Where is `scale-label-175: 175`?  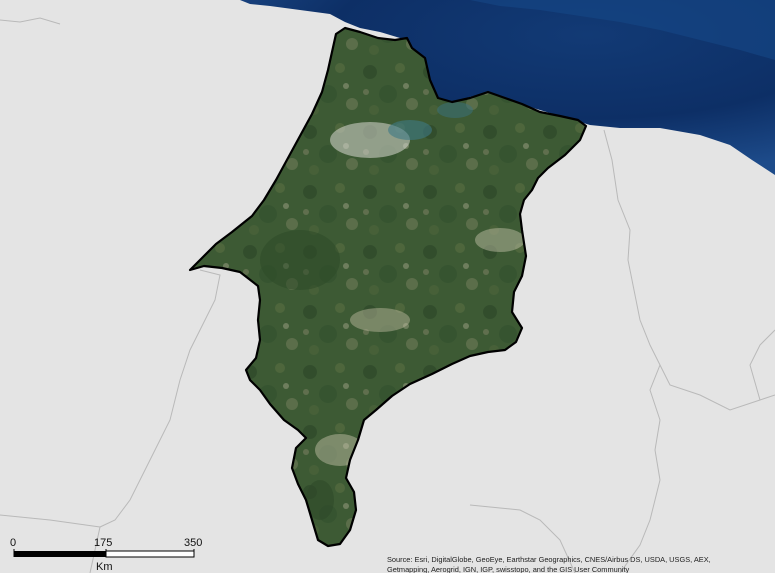 scale-label-175: 175 is located at coordinates (103, 543).